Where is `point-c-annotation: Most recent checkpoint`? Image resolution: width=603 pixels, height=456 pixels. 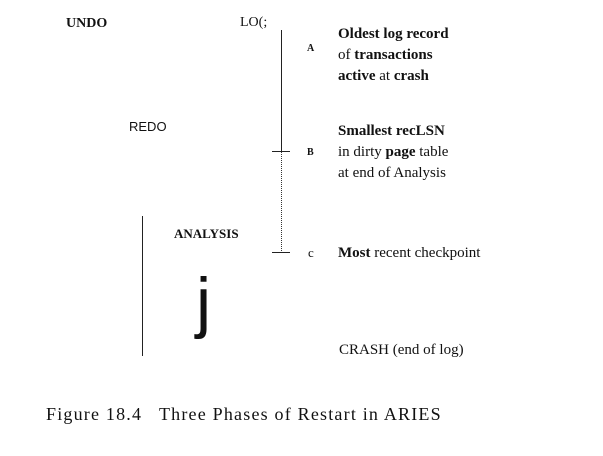
point-c-annotation: Most recent checkpoint is located at coordinates (409, 253).